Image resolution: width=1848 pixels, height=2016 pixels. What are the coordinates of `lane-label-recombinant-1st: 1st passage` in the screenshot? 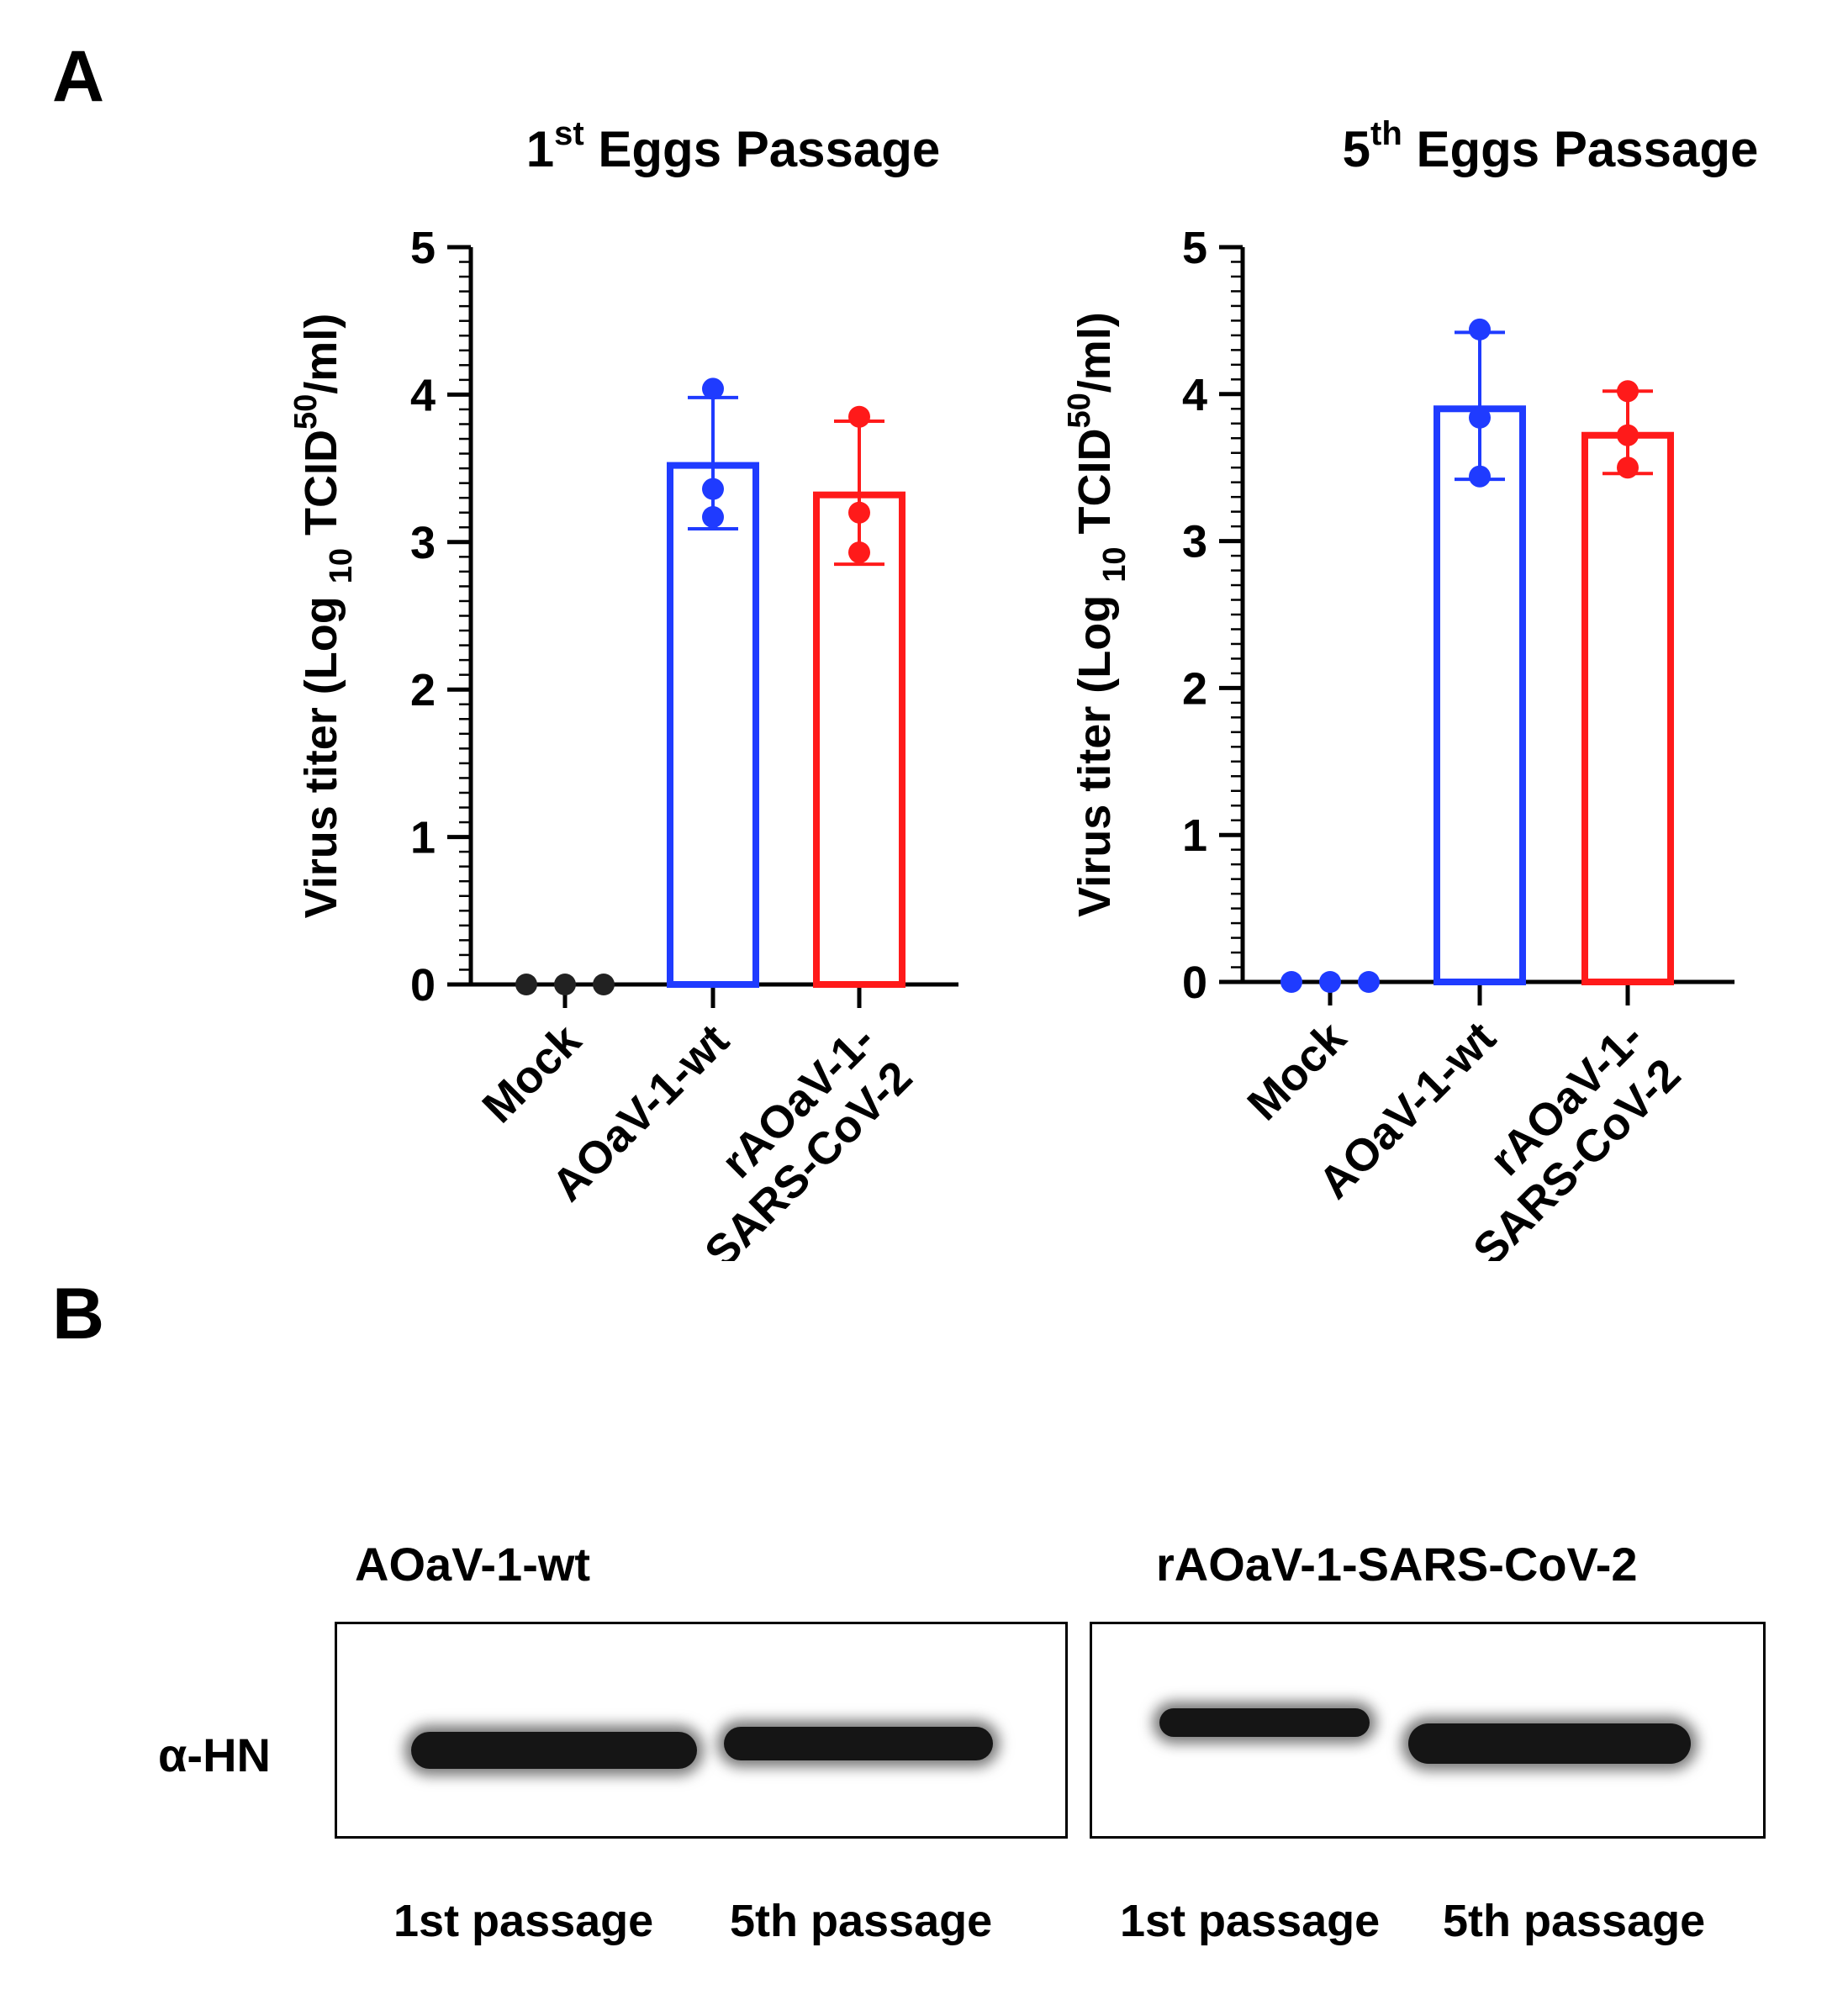 It's located at (1250, 1921).